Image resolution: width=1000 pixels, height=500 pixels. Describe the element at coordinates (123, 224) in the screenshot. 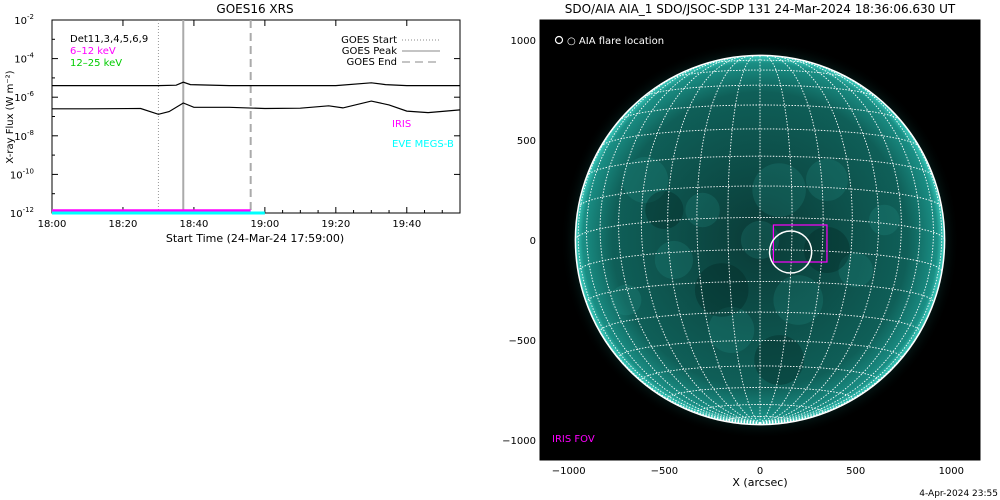

I see `x-tick-label: 18:20` at that location.